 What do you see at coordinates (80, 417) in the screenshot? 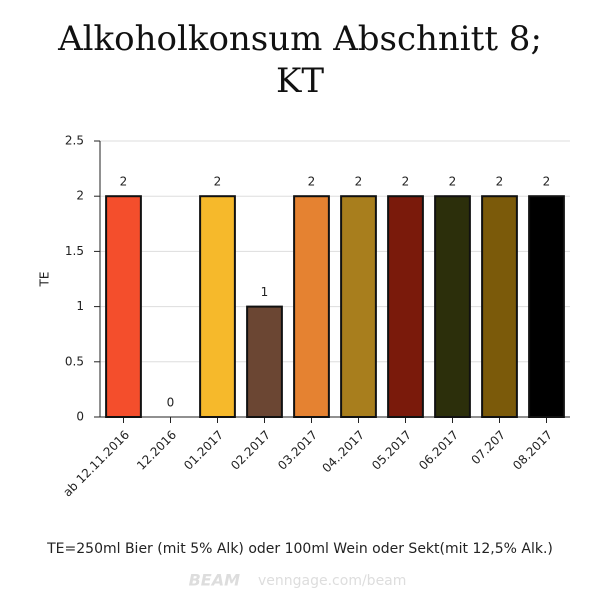
I see `y-tick-label: 0` at bounding box center [80, 417].